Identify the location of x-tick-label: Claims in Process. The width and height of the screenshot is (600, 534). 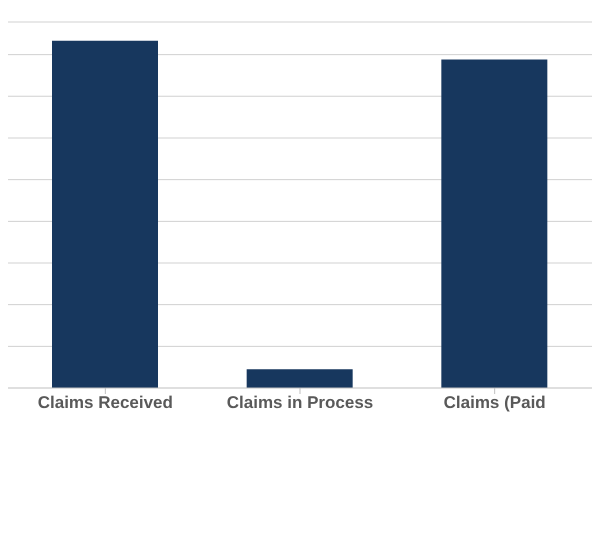
(300, 402).